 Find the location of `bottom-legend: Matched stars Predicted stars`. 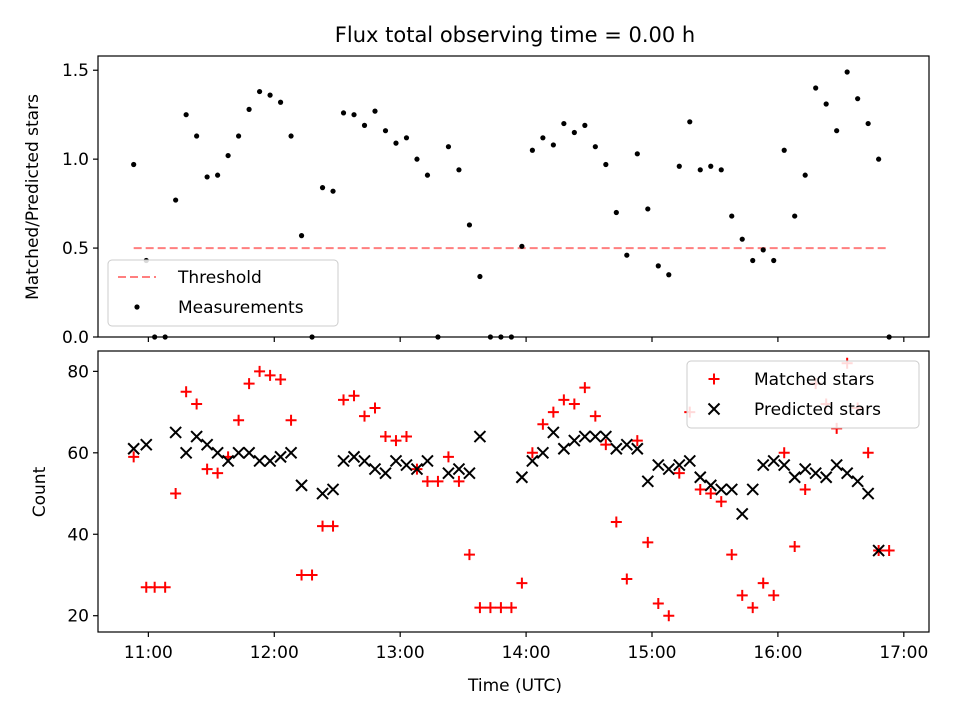

bottom-legend: Matched stars Predicted stars is located at coordinates (803, 394).